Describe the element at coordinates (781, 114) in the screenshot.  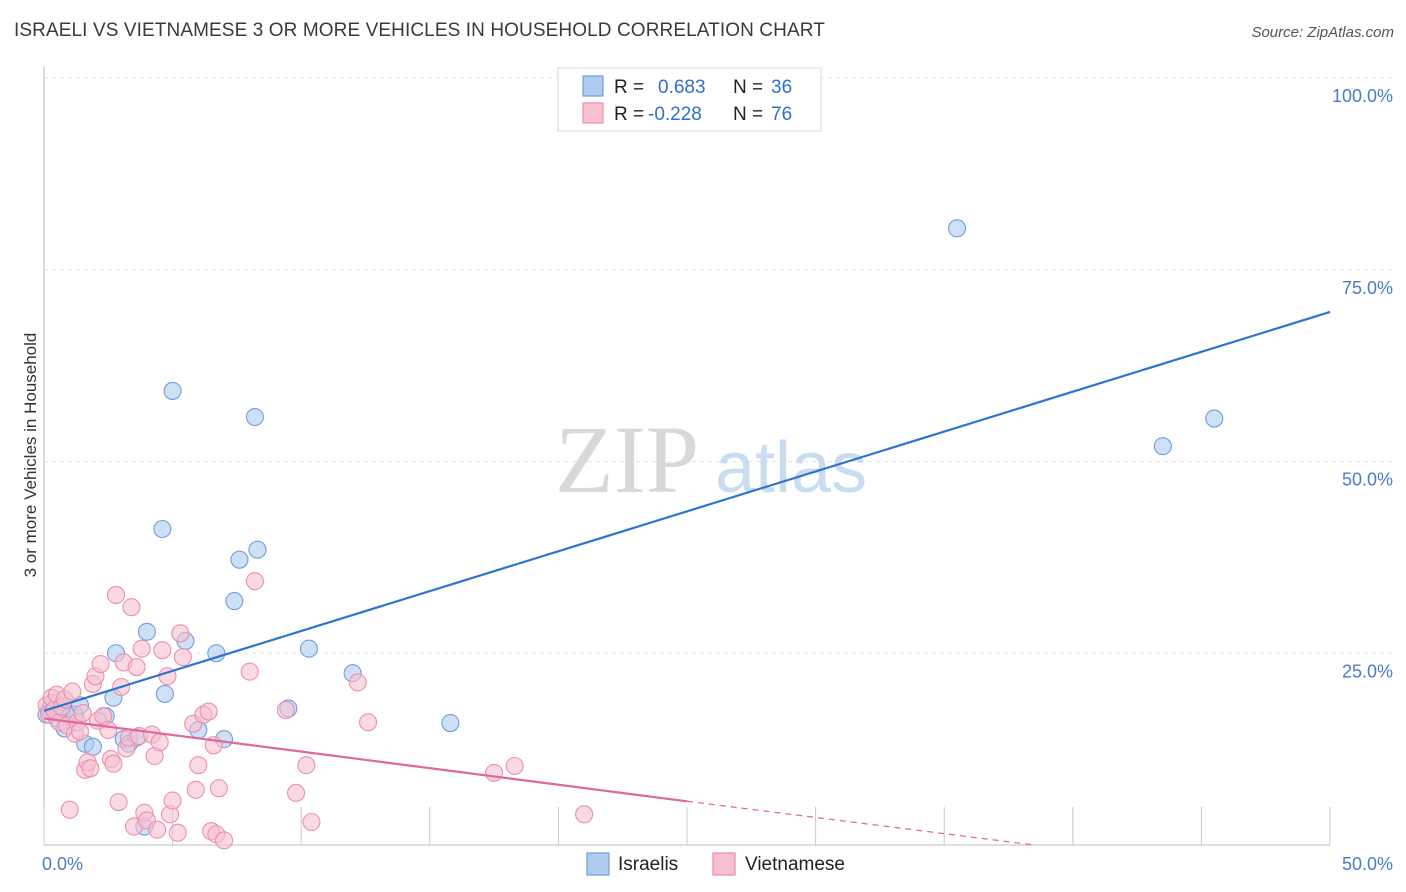
I see `legend-n-value-1: 76` at that location.